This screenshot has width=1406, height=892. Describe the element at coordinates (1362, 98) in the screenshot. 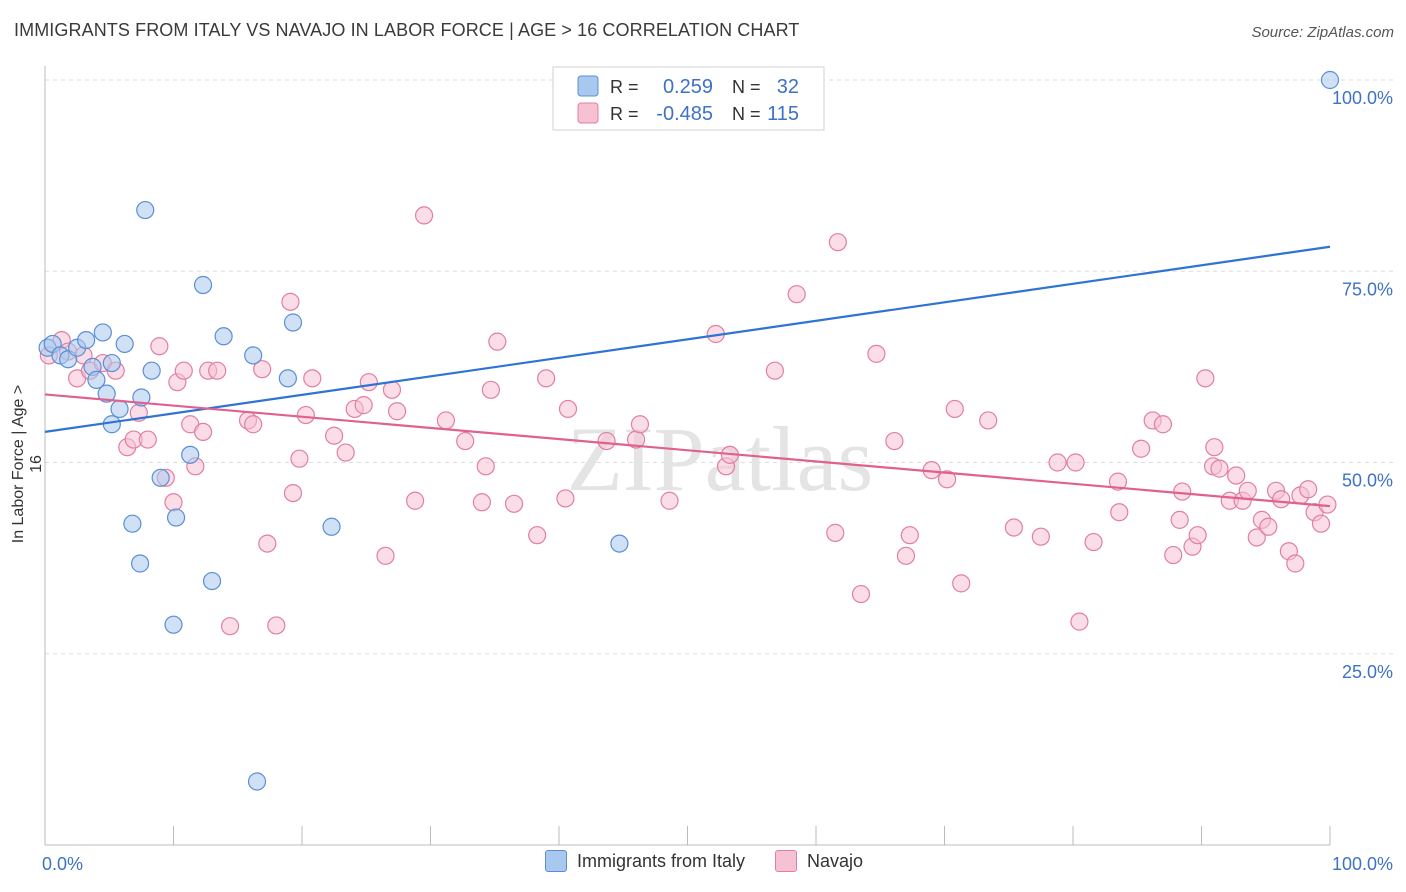

I see `y-tick-label: 100.0%` at that location.